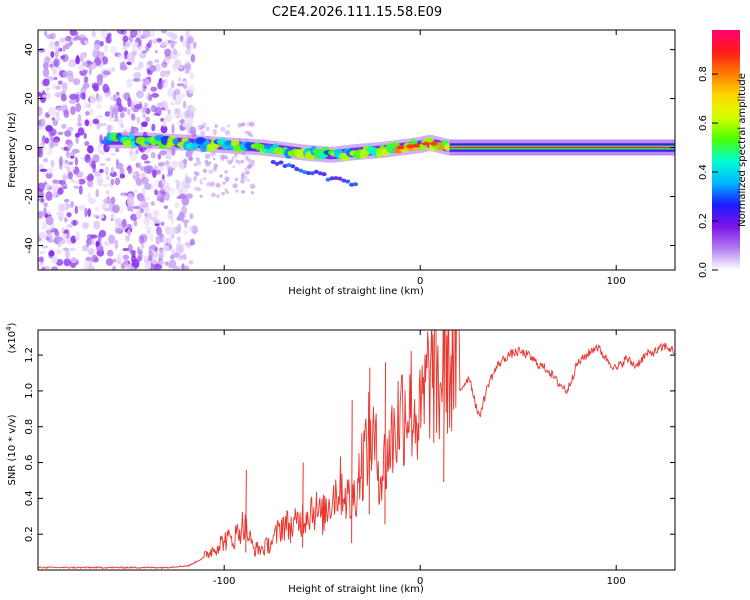 This screenshot has width=750, height=600. Describe the element at coordinates (11, 337) in the screenshot. I see `snr-y-multiplier: (x104)` at that location.